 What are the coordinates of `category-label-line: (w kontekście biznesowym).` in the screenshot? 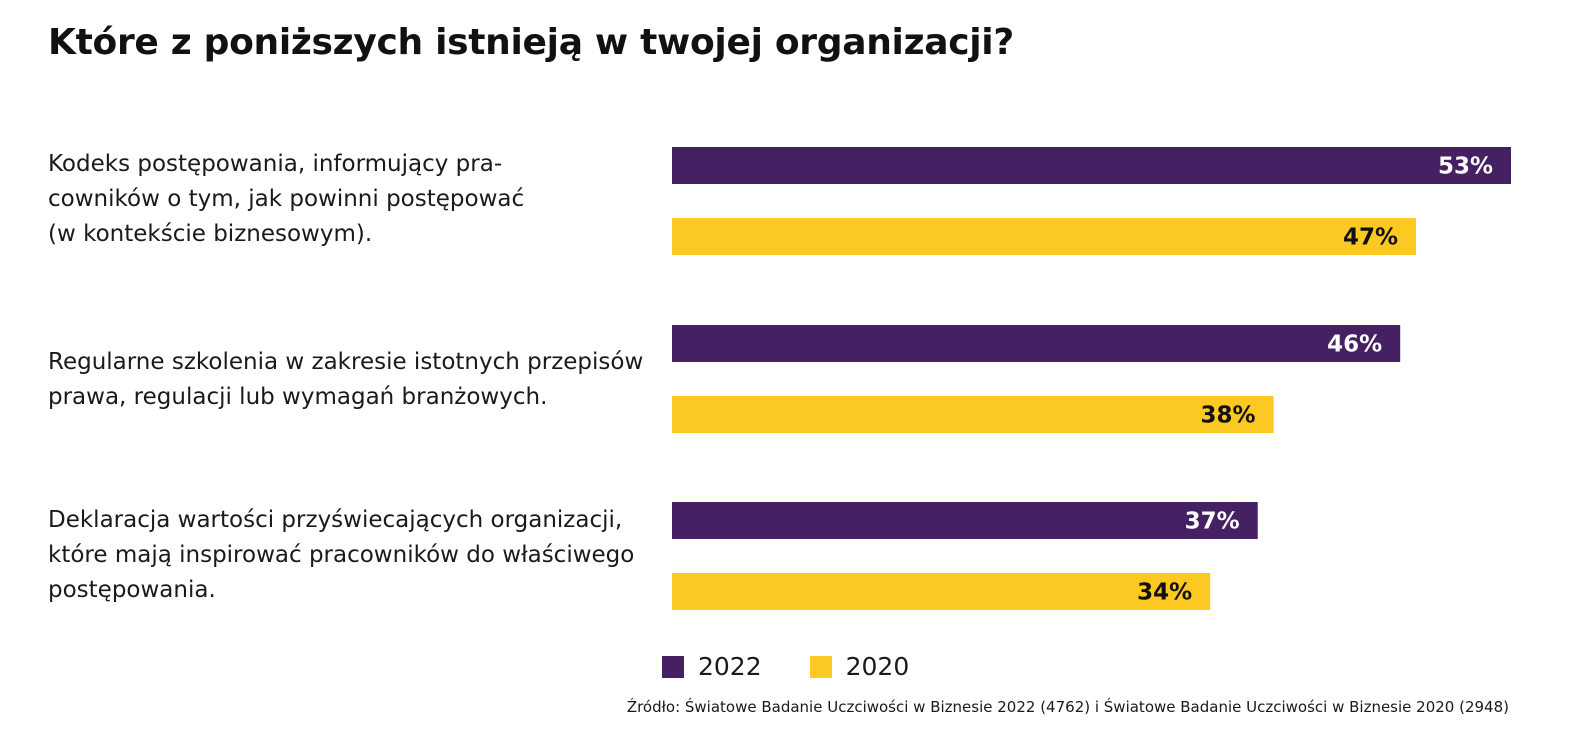 It's located at (210, 234).